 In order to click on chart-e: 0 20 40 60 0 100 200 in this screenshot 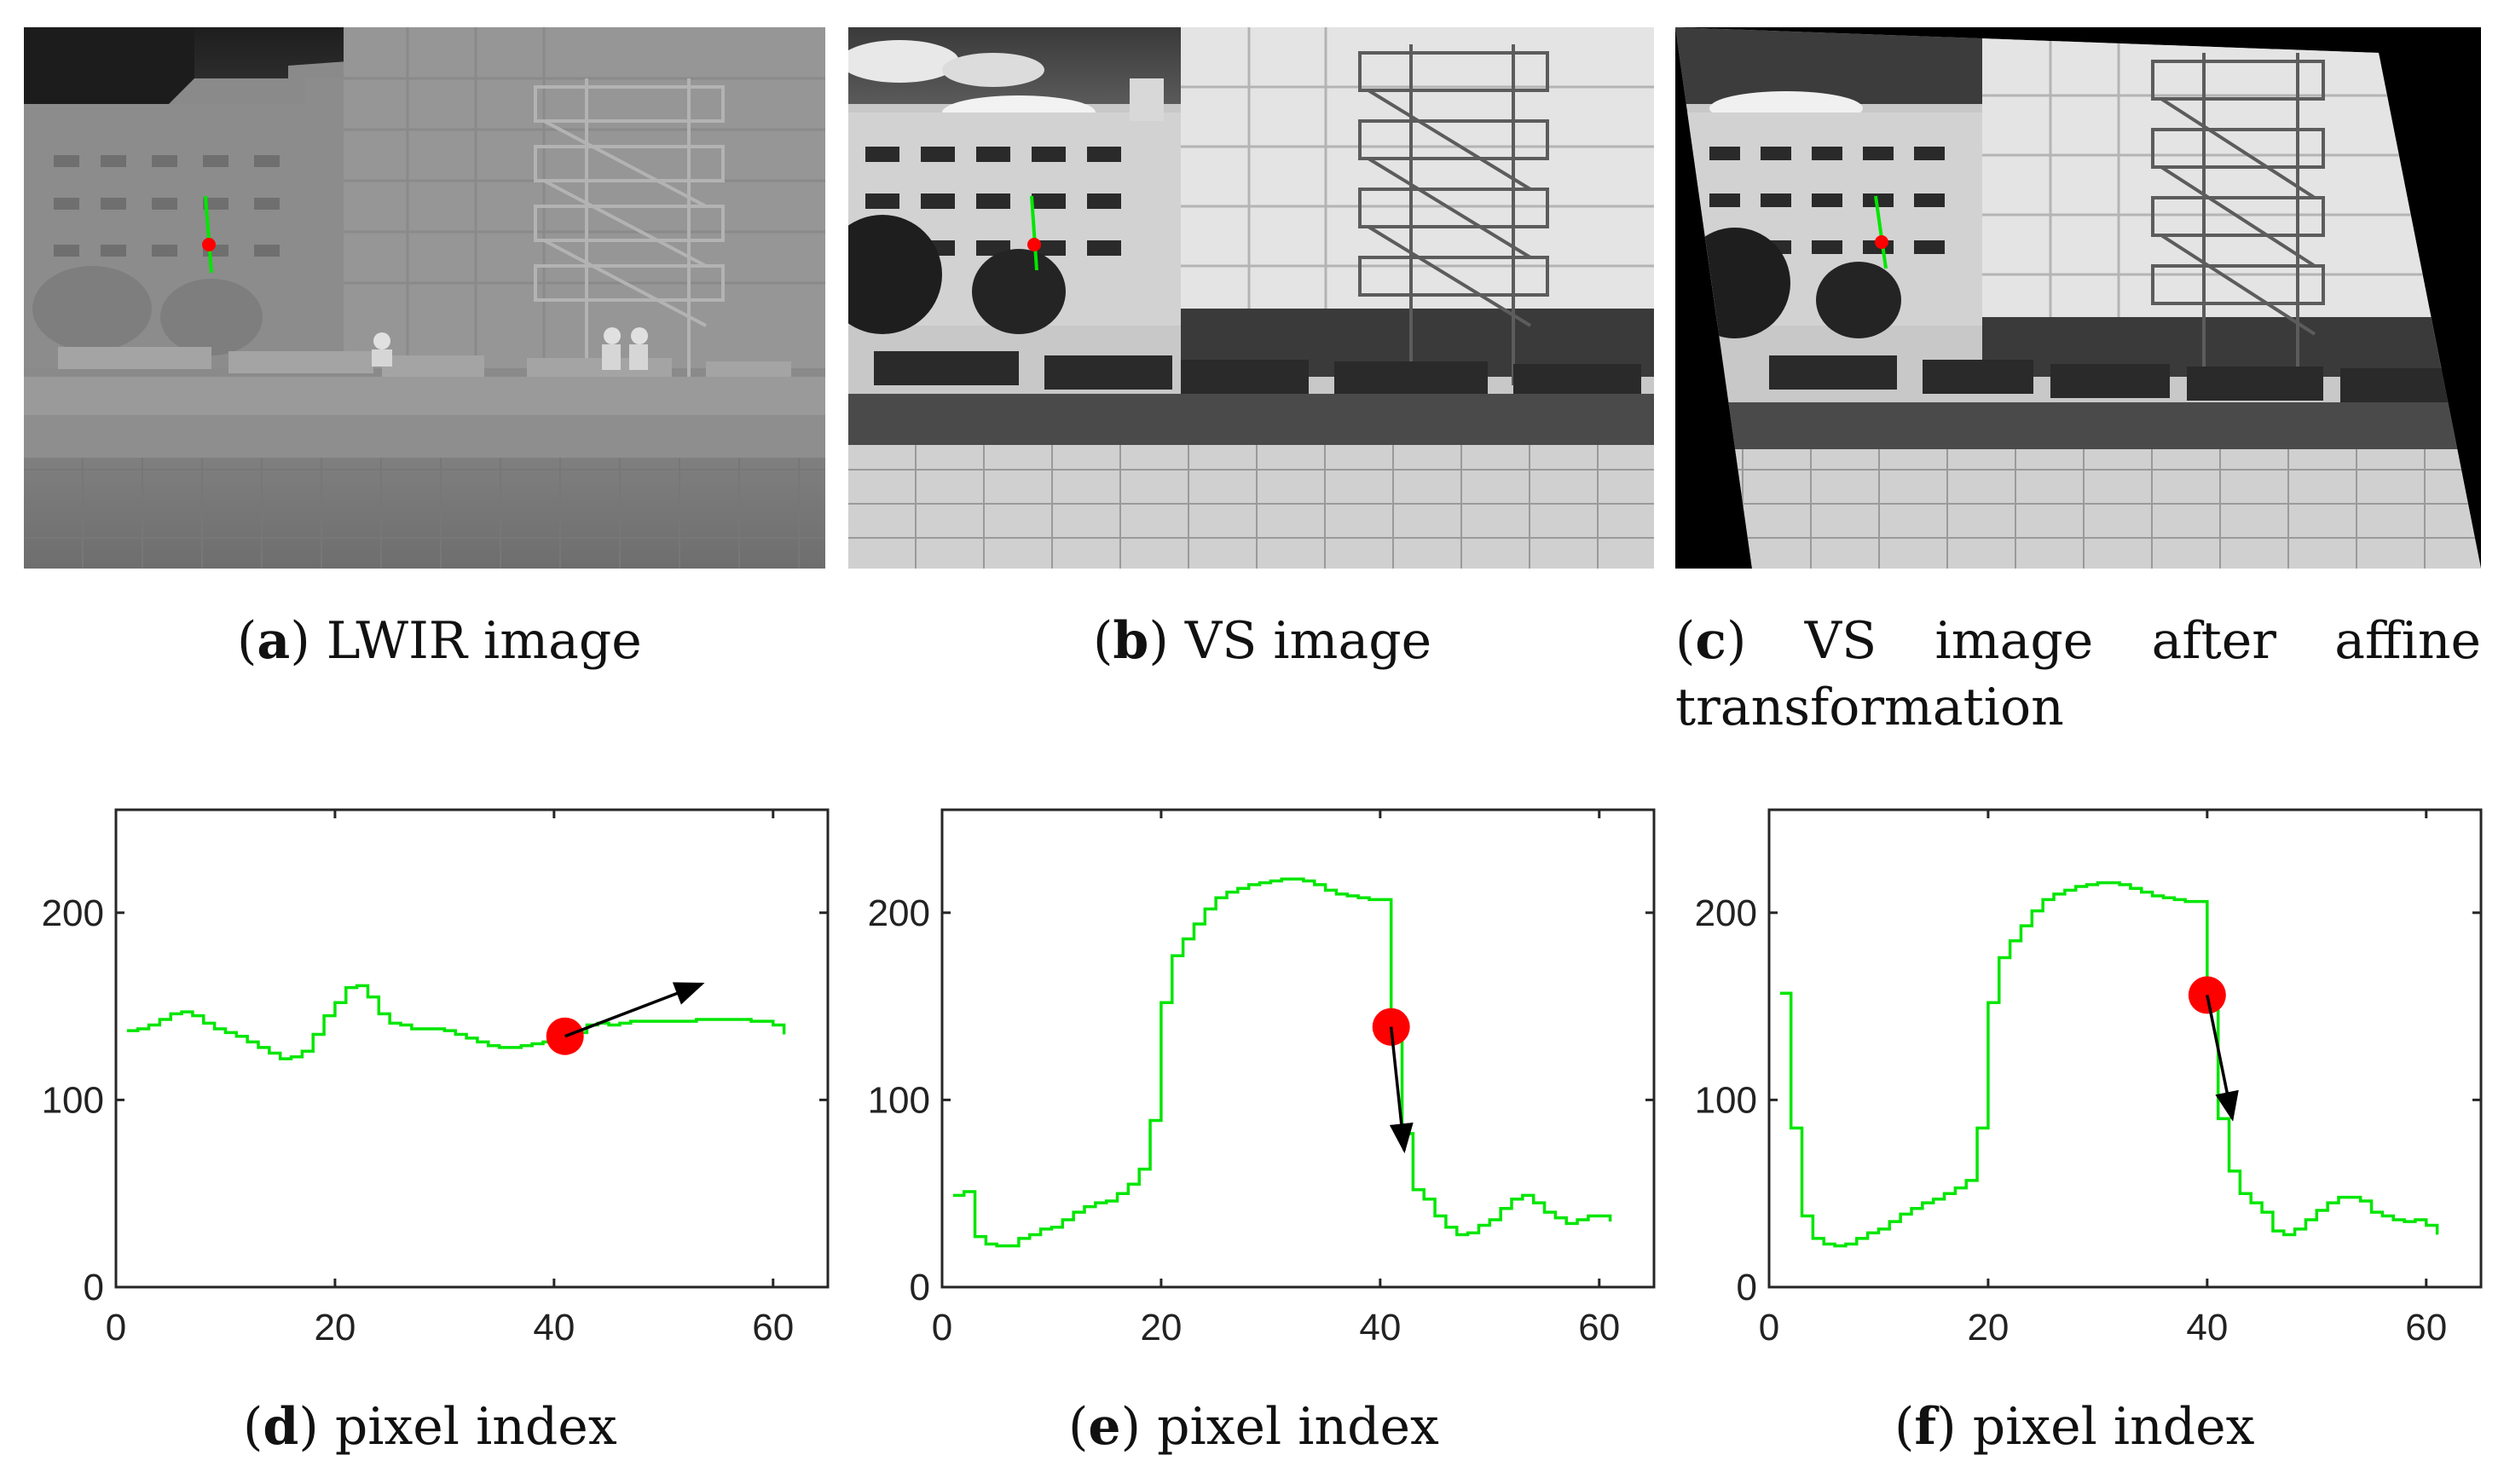, I will do `click(1262, 1078)`.